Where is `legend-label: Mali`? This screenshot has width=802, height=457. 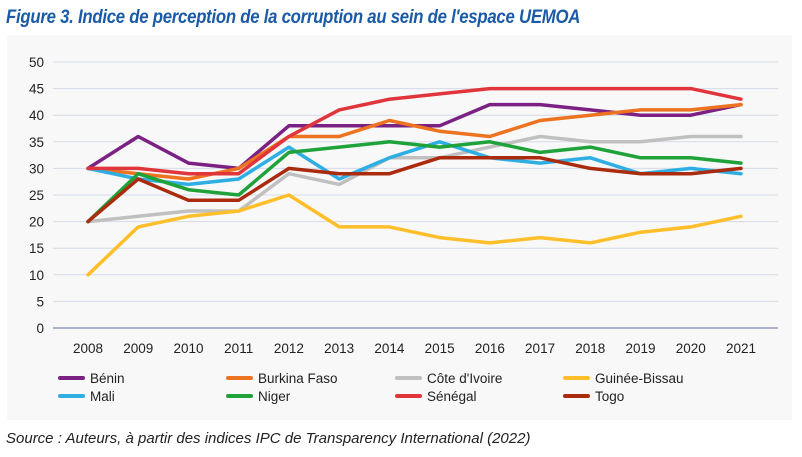
legend-label: Mali is located at coordinates (102, 396).